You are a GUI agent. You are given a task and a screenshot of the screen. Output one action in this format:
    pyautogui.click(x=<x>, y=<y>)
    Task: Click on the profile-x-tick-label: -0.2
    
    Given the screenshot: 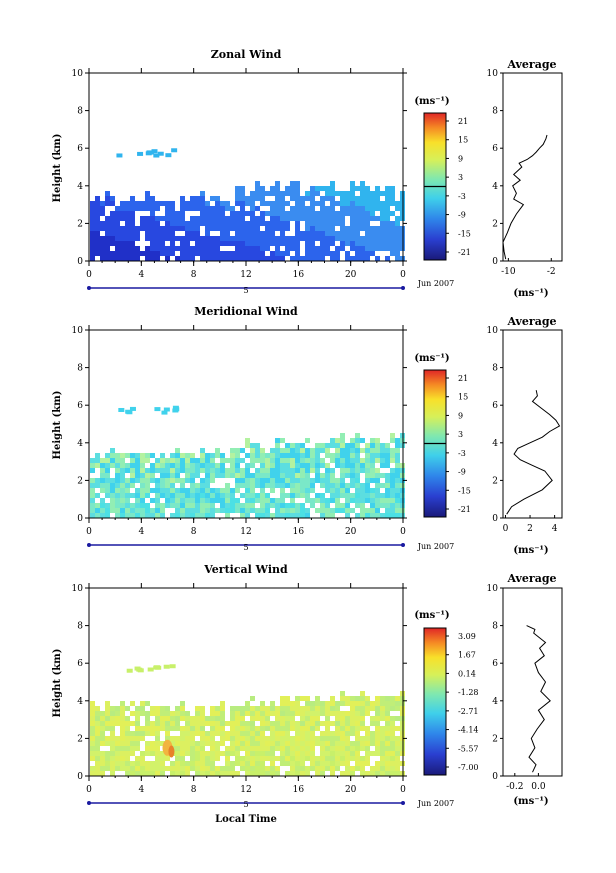 What is the action you would take?
    pyautogui.click(x=514, y=787)
    